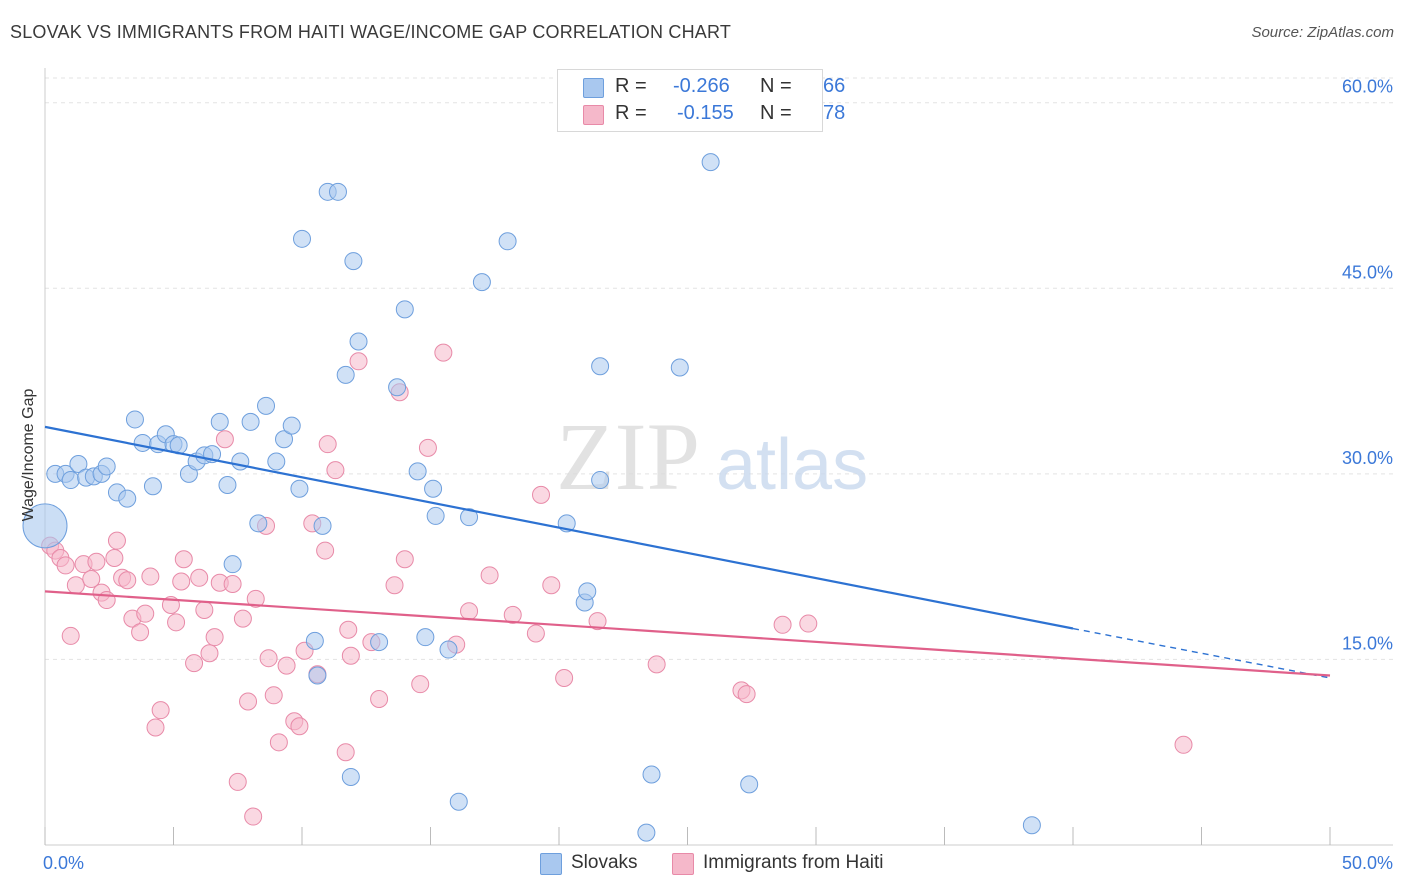 This screenshot has width=1406, height=892. I want to click on legend-swatch-haiti, so click(593, 115).